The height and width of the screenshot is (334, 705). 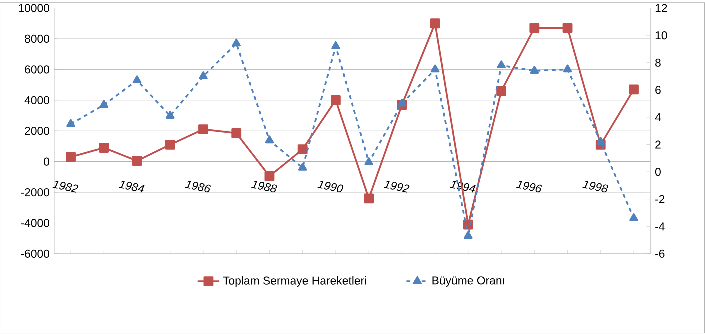 I want to click on y-tick-label: 6000, so click(x=37, y=70).